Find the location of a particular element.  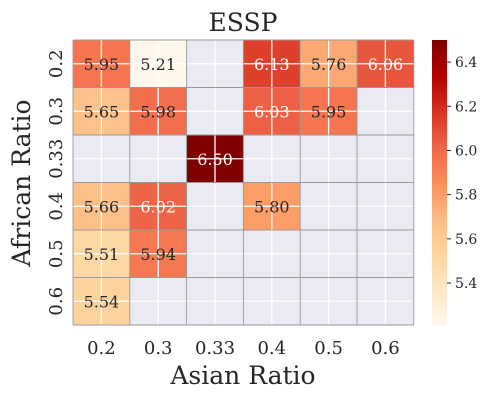

y-tick-labels: 0.2 0.3 0.33 0.4 0.5 0.6 is located at coordinates (56, 182).